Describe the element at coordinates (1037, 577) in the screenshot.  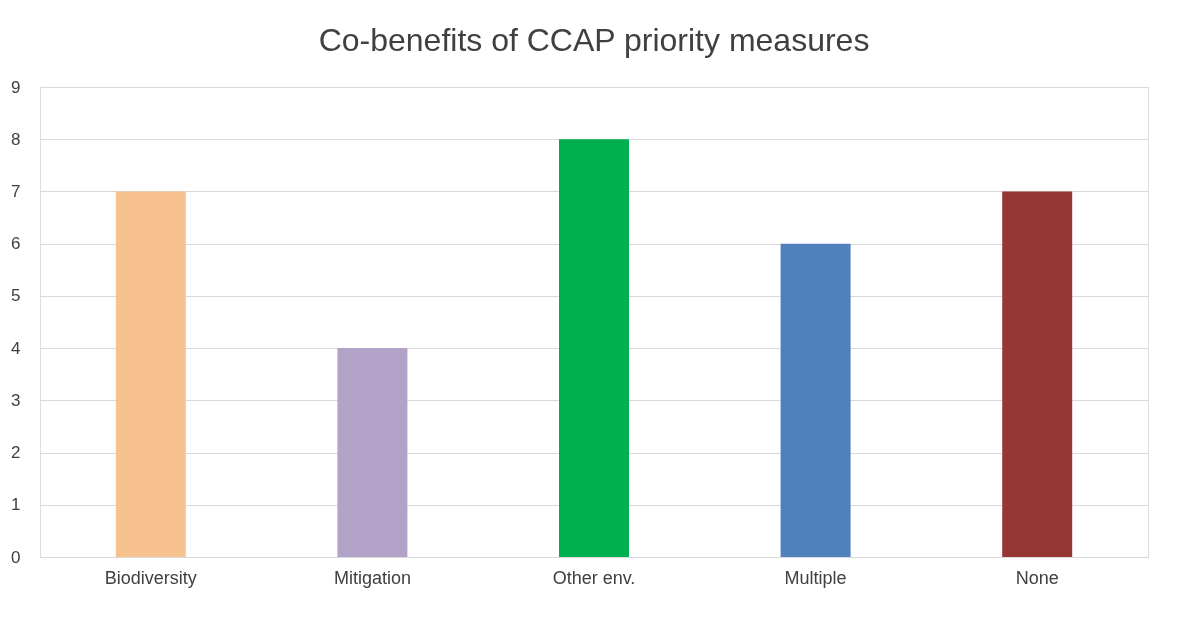
I see `x-tick-label: None` at that location.